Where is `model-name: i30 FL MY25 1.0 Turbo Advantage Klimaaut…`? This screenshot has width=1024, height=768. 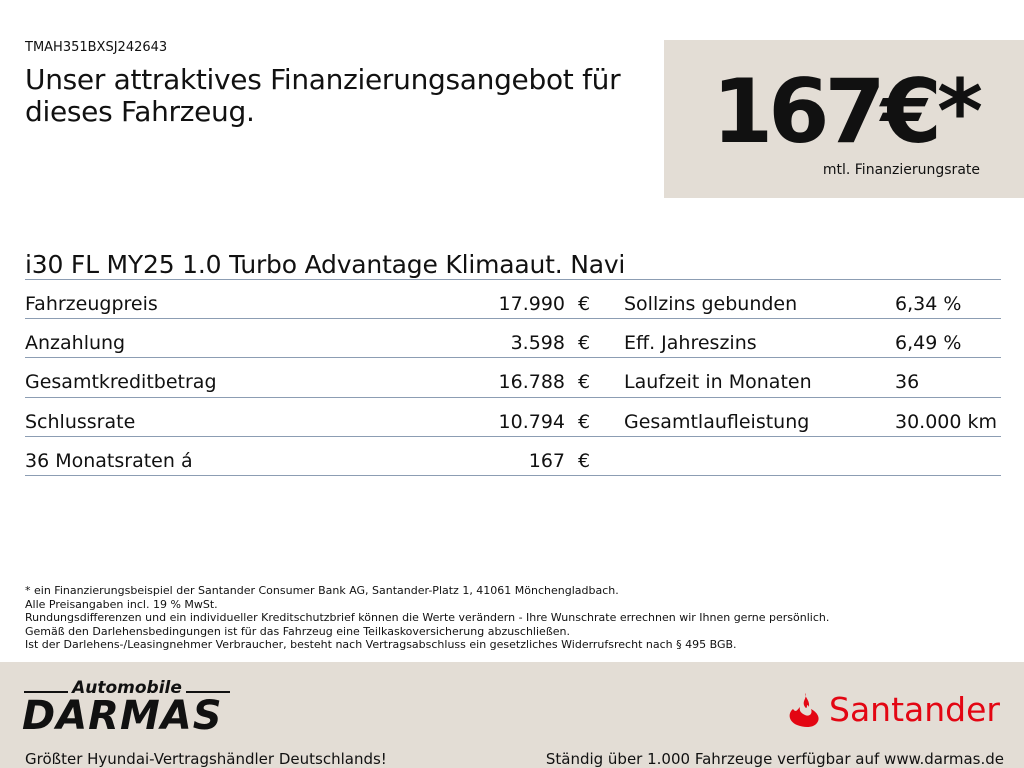 model-name: i30 FL MY25 1.0 Turbo Advantage Klimaaut… is located at coordinates (325, 264).